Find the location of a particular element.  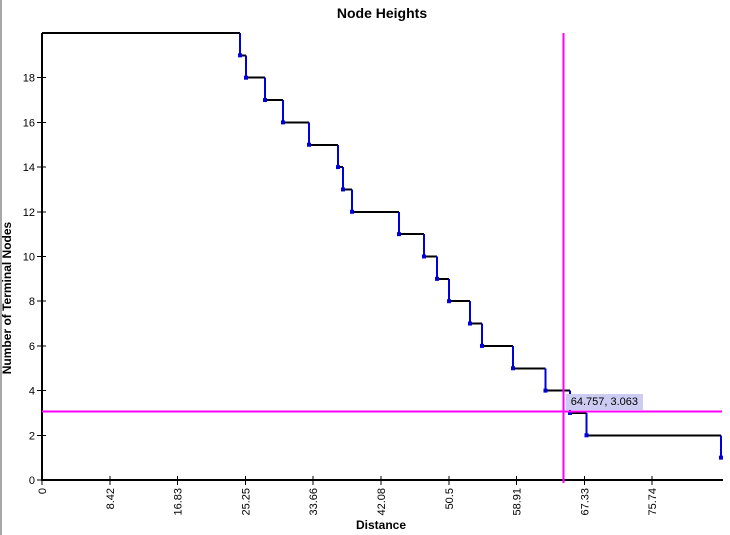

y-tick-label: 14 is located at coordinates (29, 168).